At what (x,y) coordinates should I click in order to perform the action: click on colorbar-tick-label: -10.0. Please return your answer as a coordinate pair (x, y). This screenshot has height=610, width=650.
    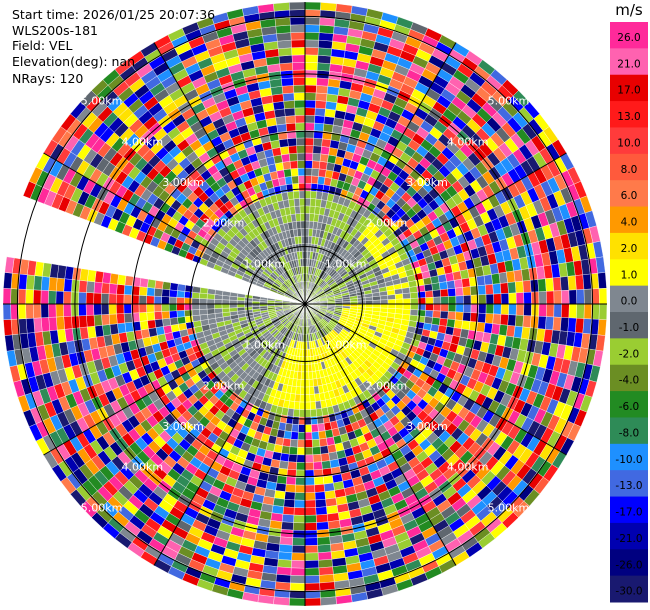
    Looking at the image, I should click on (628, 460).